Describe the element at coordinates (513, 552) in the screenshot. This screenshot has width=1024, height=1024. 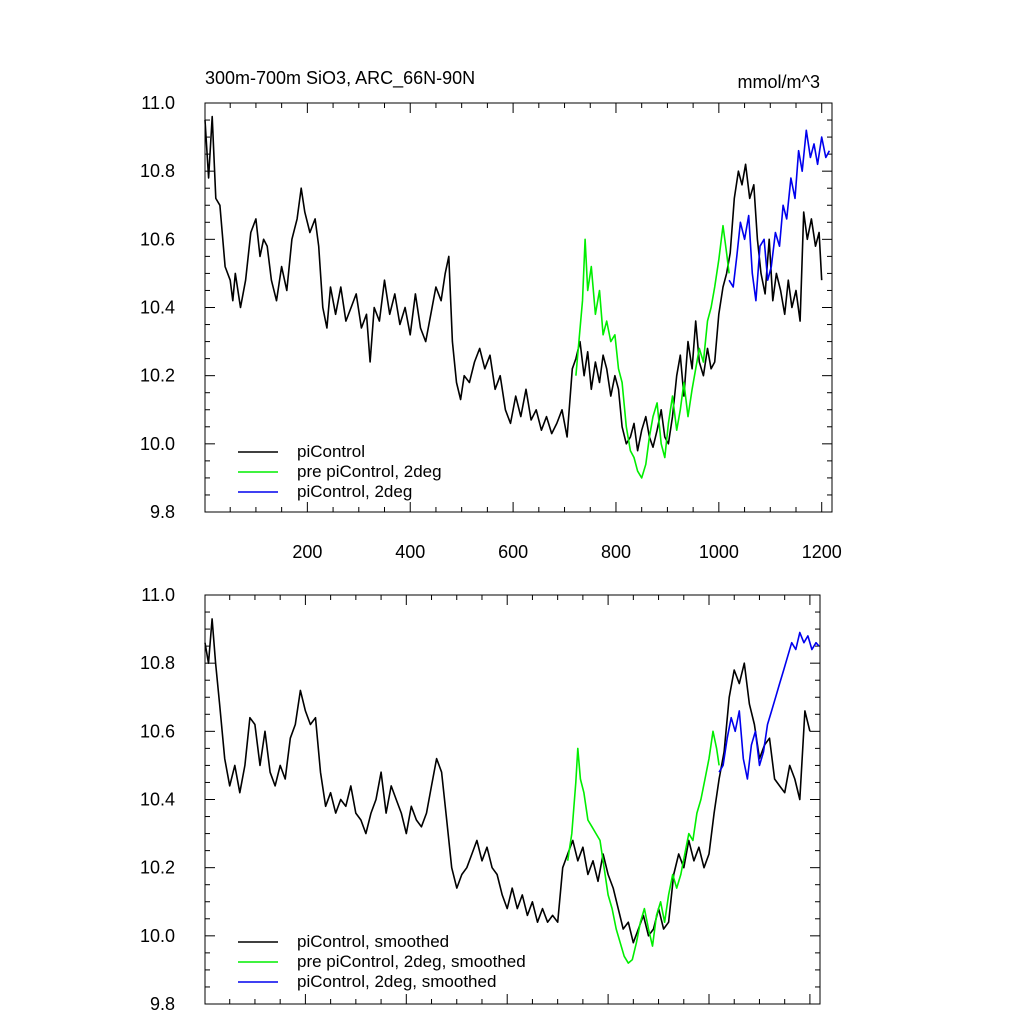
I see `x-tick-label: 600` at that location.